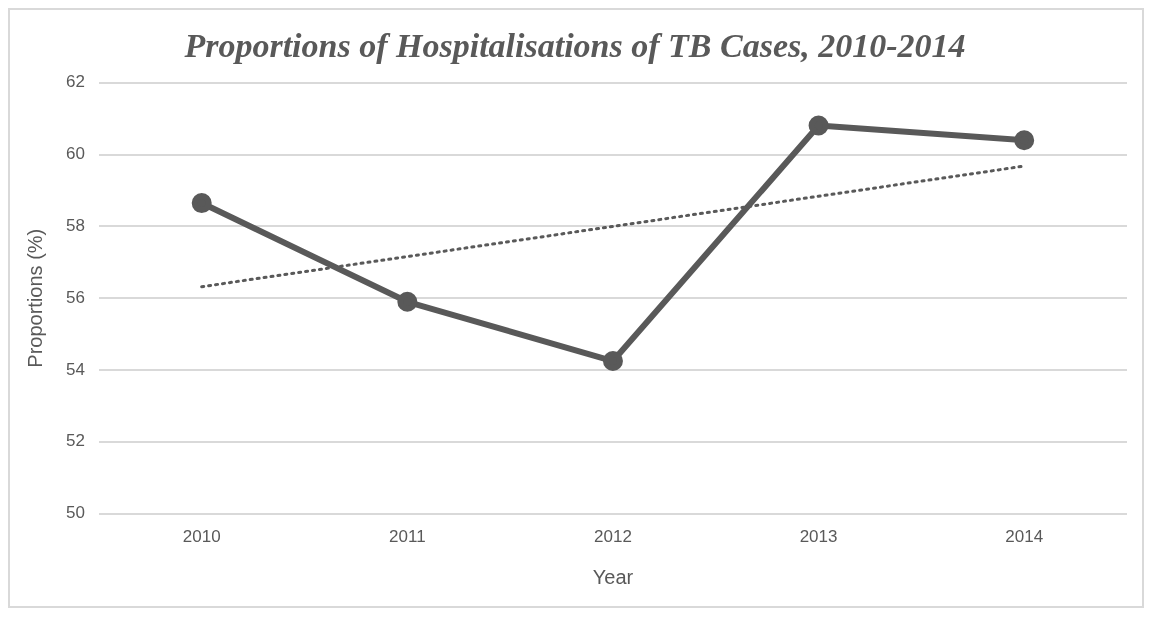  Describe the element at coordinates (75, 154) in the screenshot. I see `y-tick-label: 60` at that location.